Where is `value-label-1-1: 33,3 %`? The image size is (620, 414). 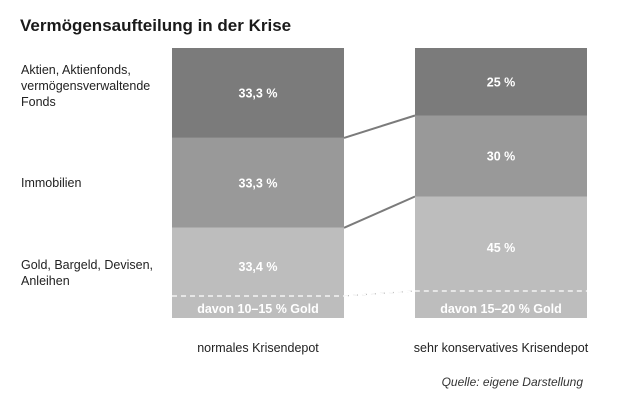 value-label-1-1: 33,3 % is located at coordinates (258, 93).